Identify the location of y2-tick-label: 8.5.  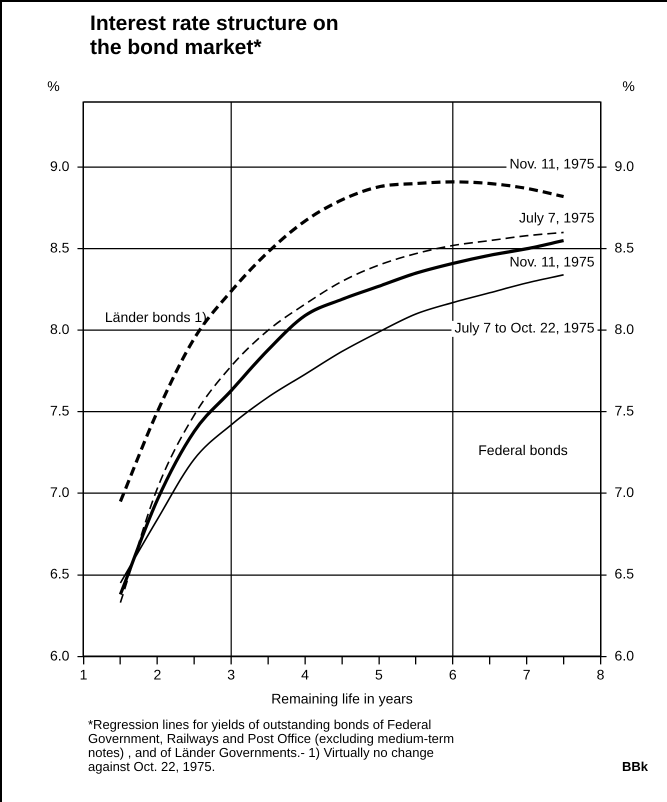
(624, 248).